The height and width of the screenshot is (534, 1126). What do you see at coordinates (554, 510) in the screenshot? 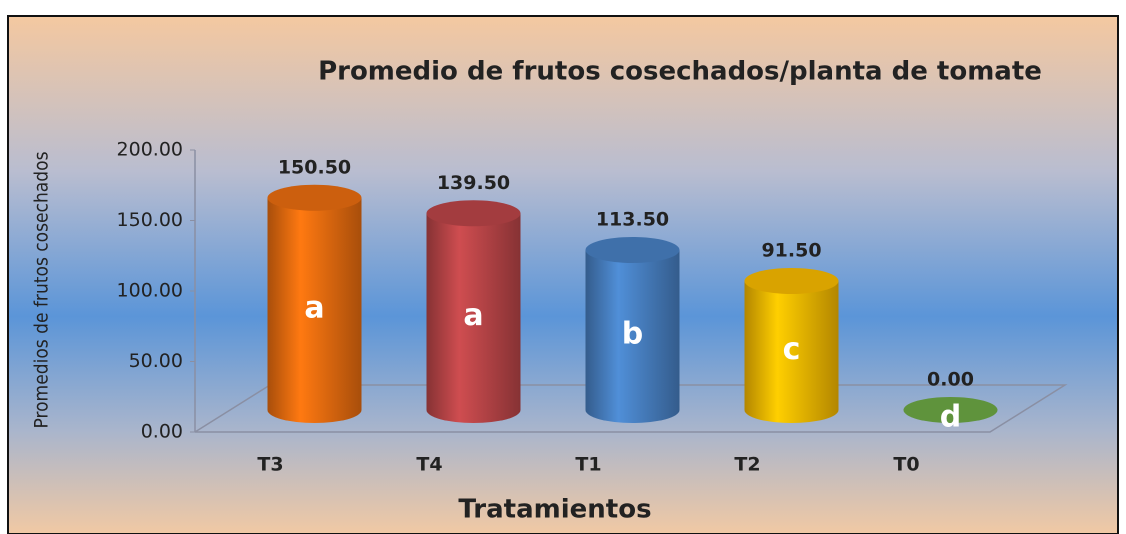
I see `x-axis-label: Tratamientos` at bounding box center [554, 510].